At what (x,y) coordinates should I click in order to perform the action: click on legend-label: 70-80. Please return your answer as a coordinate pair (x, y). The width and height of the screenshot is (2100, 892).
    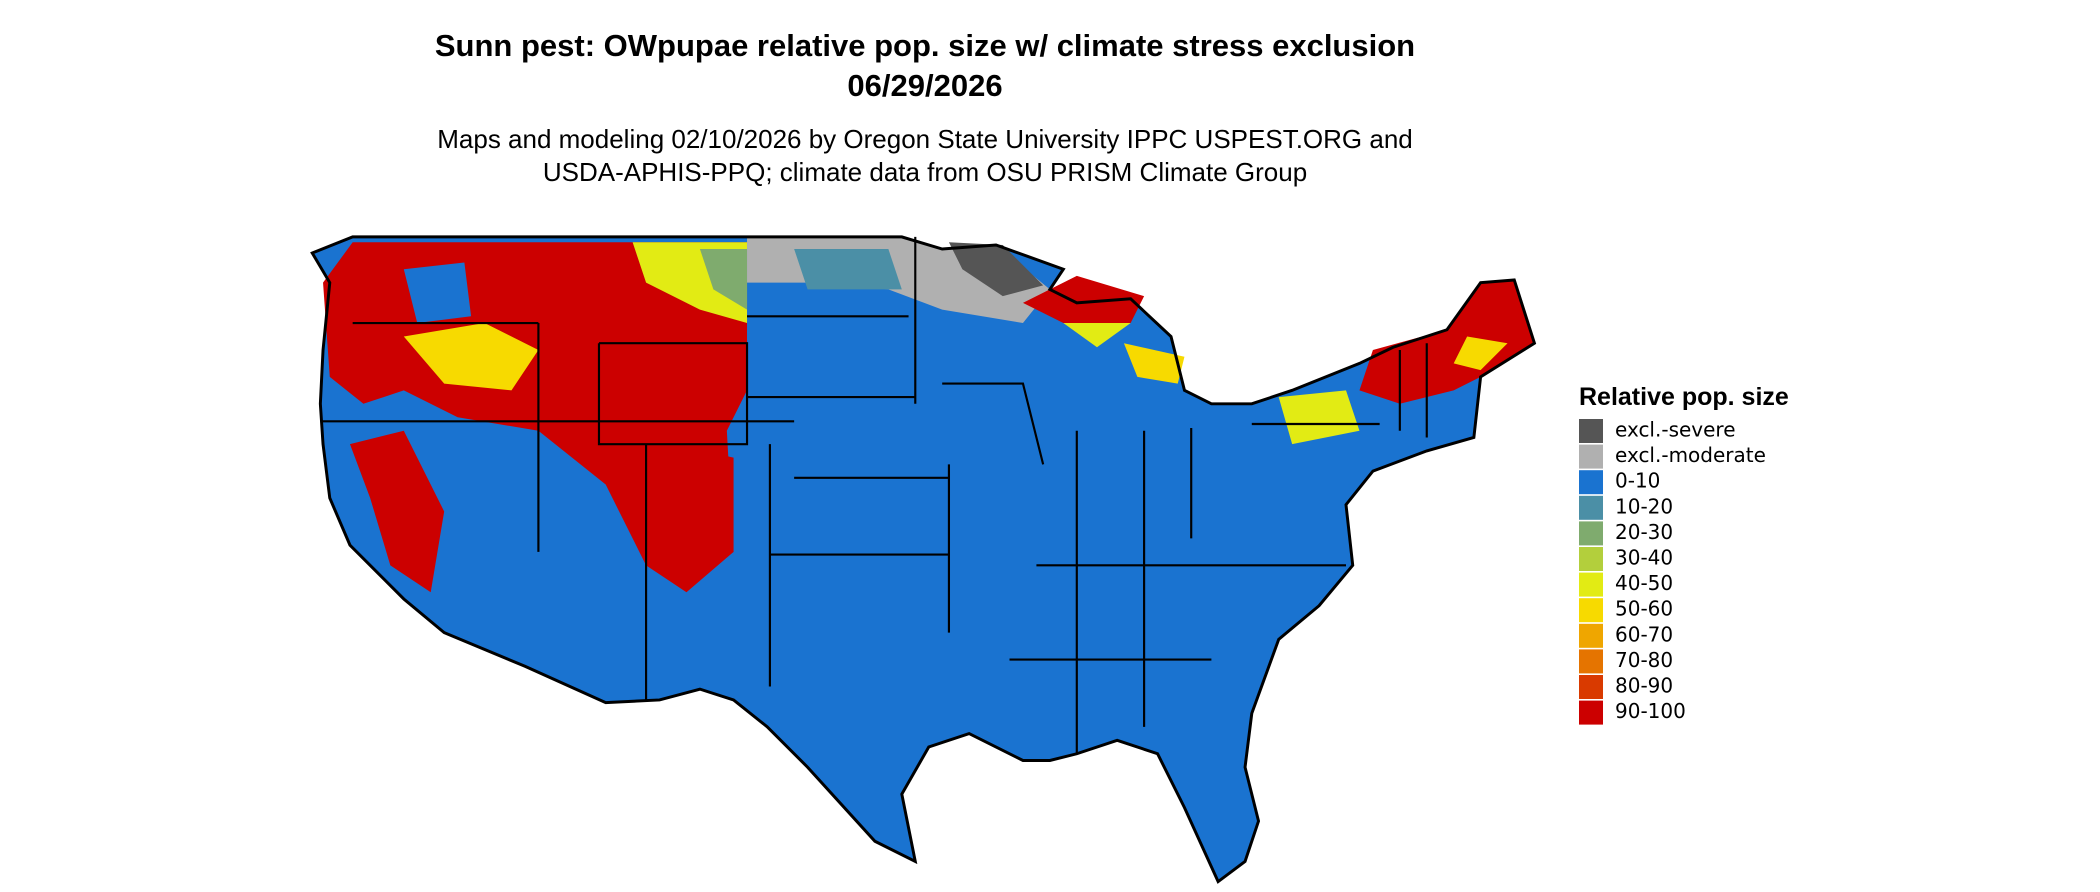
    Looking at the image, I should click on (1644, 660).